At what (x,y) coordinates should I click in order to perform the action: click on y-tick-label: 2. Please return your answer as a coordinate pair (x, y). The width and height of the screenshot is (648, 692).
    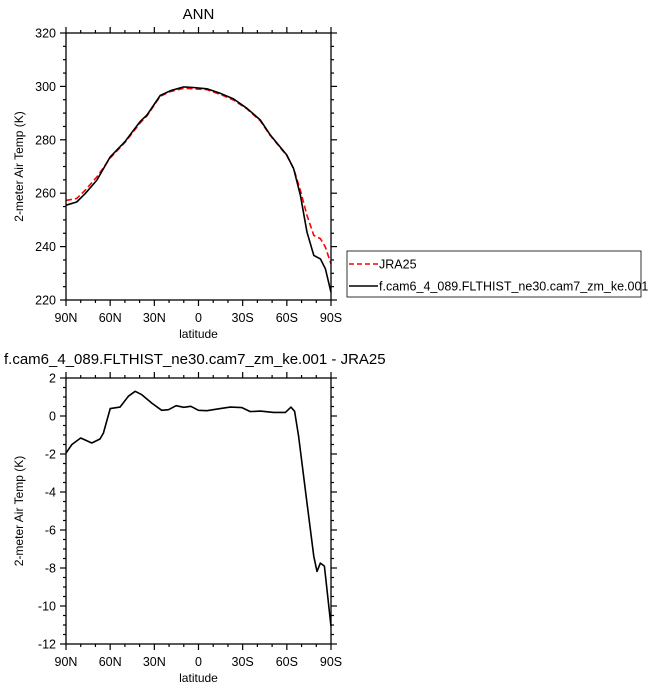
    Looking at the image, I should click on (52, 379).